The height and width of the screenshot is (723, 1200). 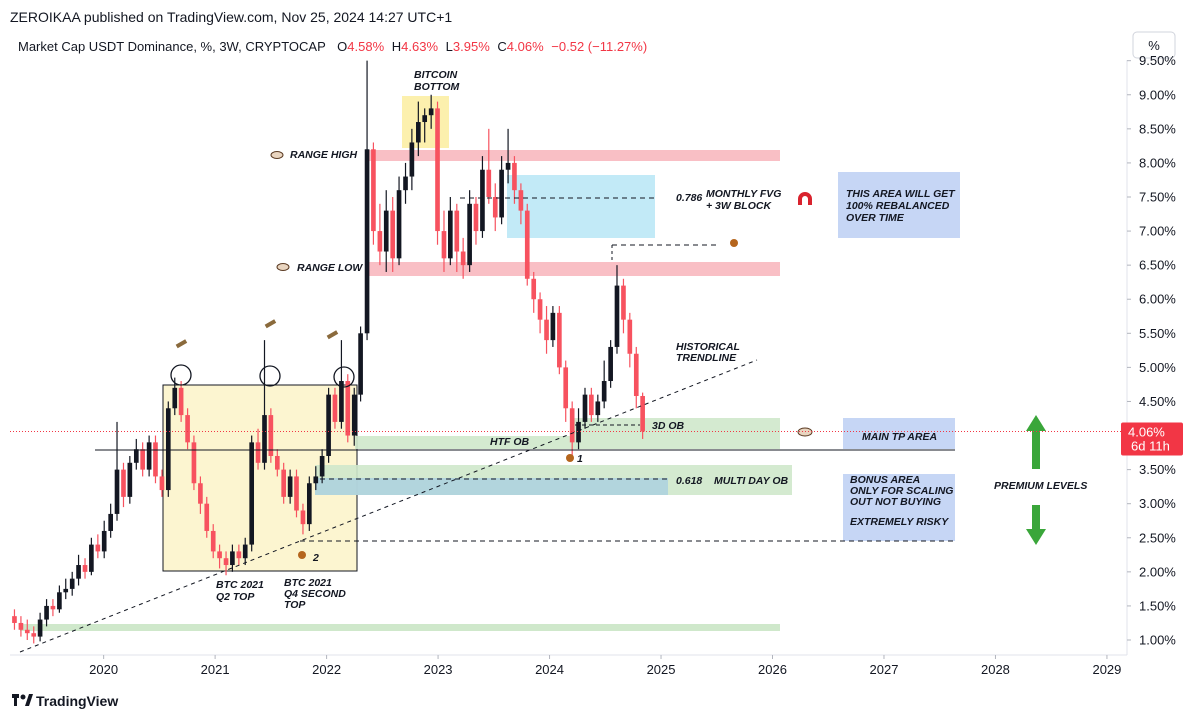 What do you see at coordinates (330, 268) in the screenshot?
I see `annotation: RANGE LOW` at bounding box center [330, 268].